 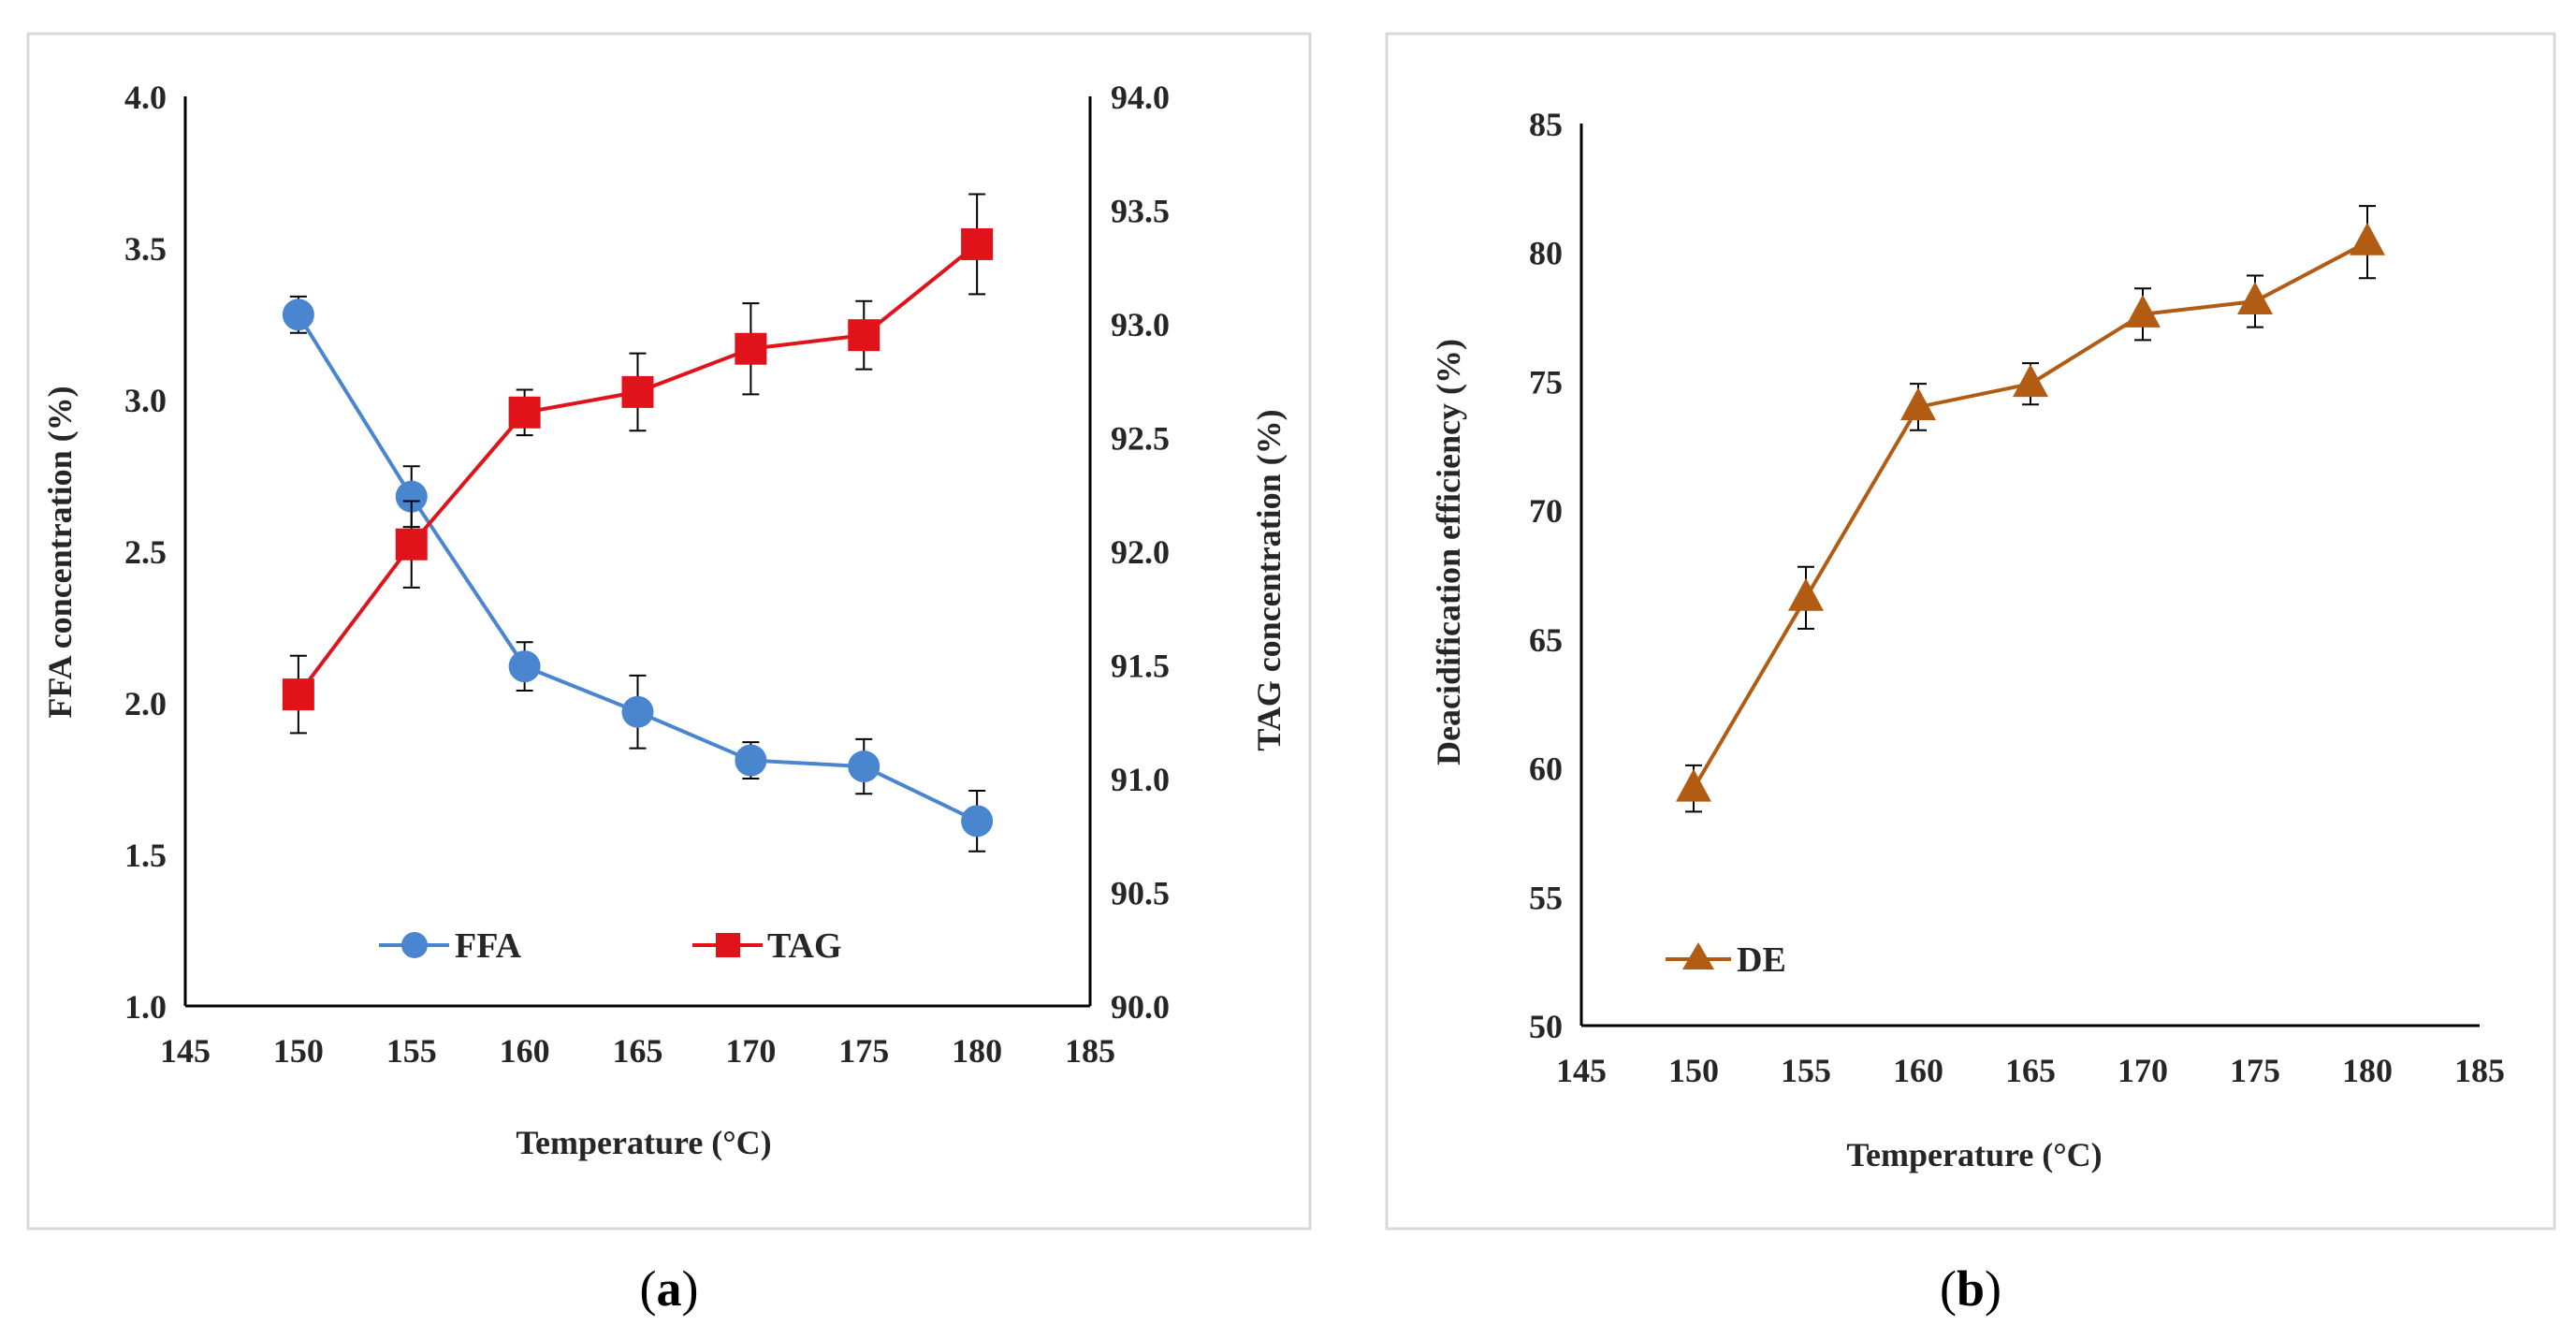 What do you see at coordinates (643, 1143) in the screenshot?
I see `chart-a-xlabel: Temperature (°C)` at bounding box center [643, 1143].